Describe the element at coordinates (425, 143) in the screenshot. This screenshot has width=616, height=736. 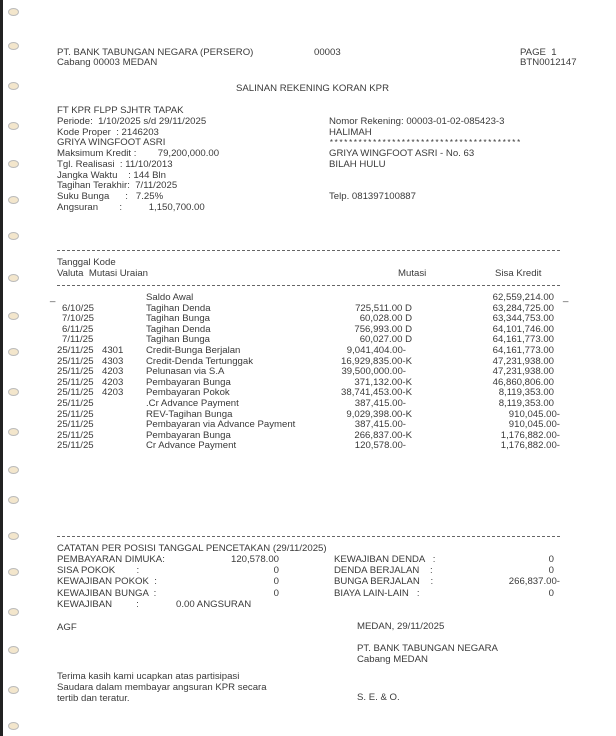
I see `masked-line: ****************************************` at that location.